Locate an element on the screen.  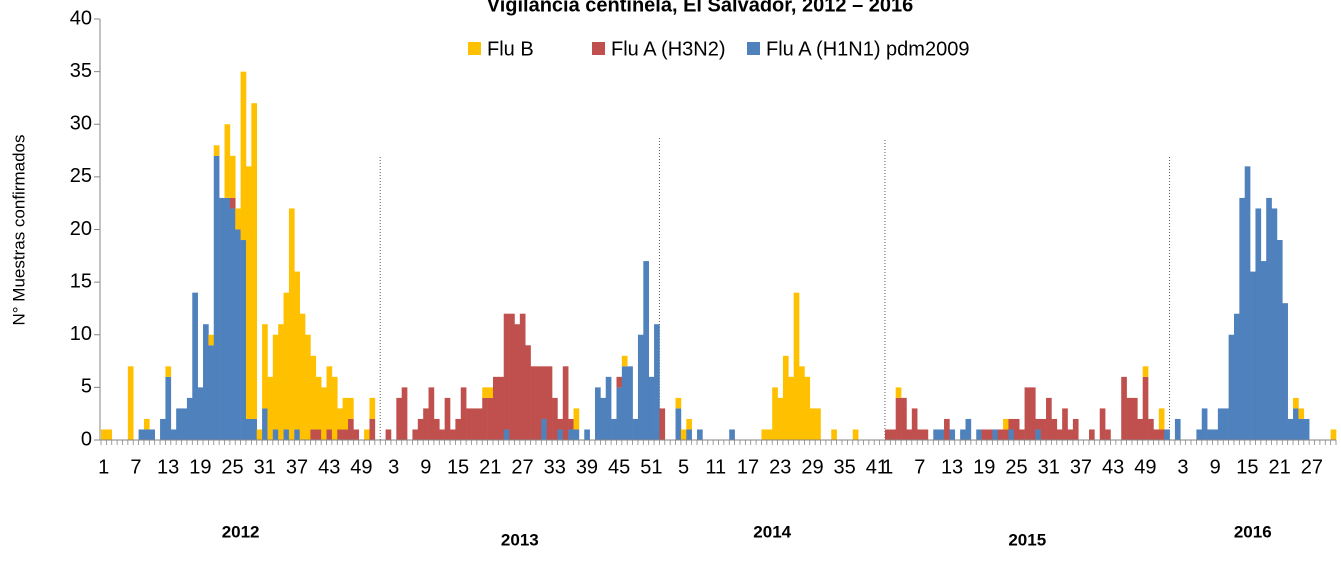
x-tick-label: 13 is located at coordinates (952, 467).